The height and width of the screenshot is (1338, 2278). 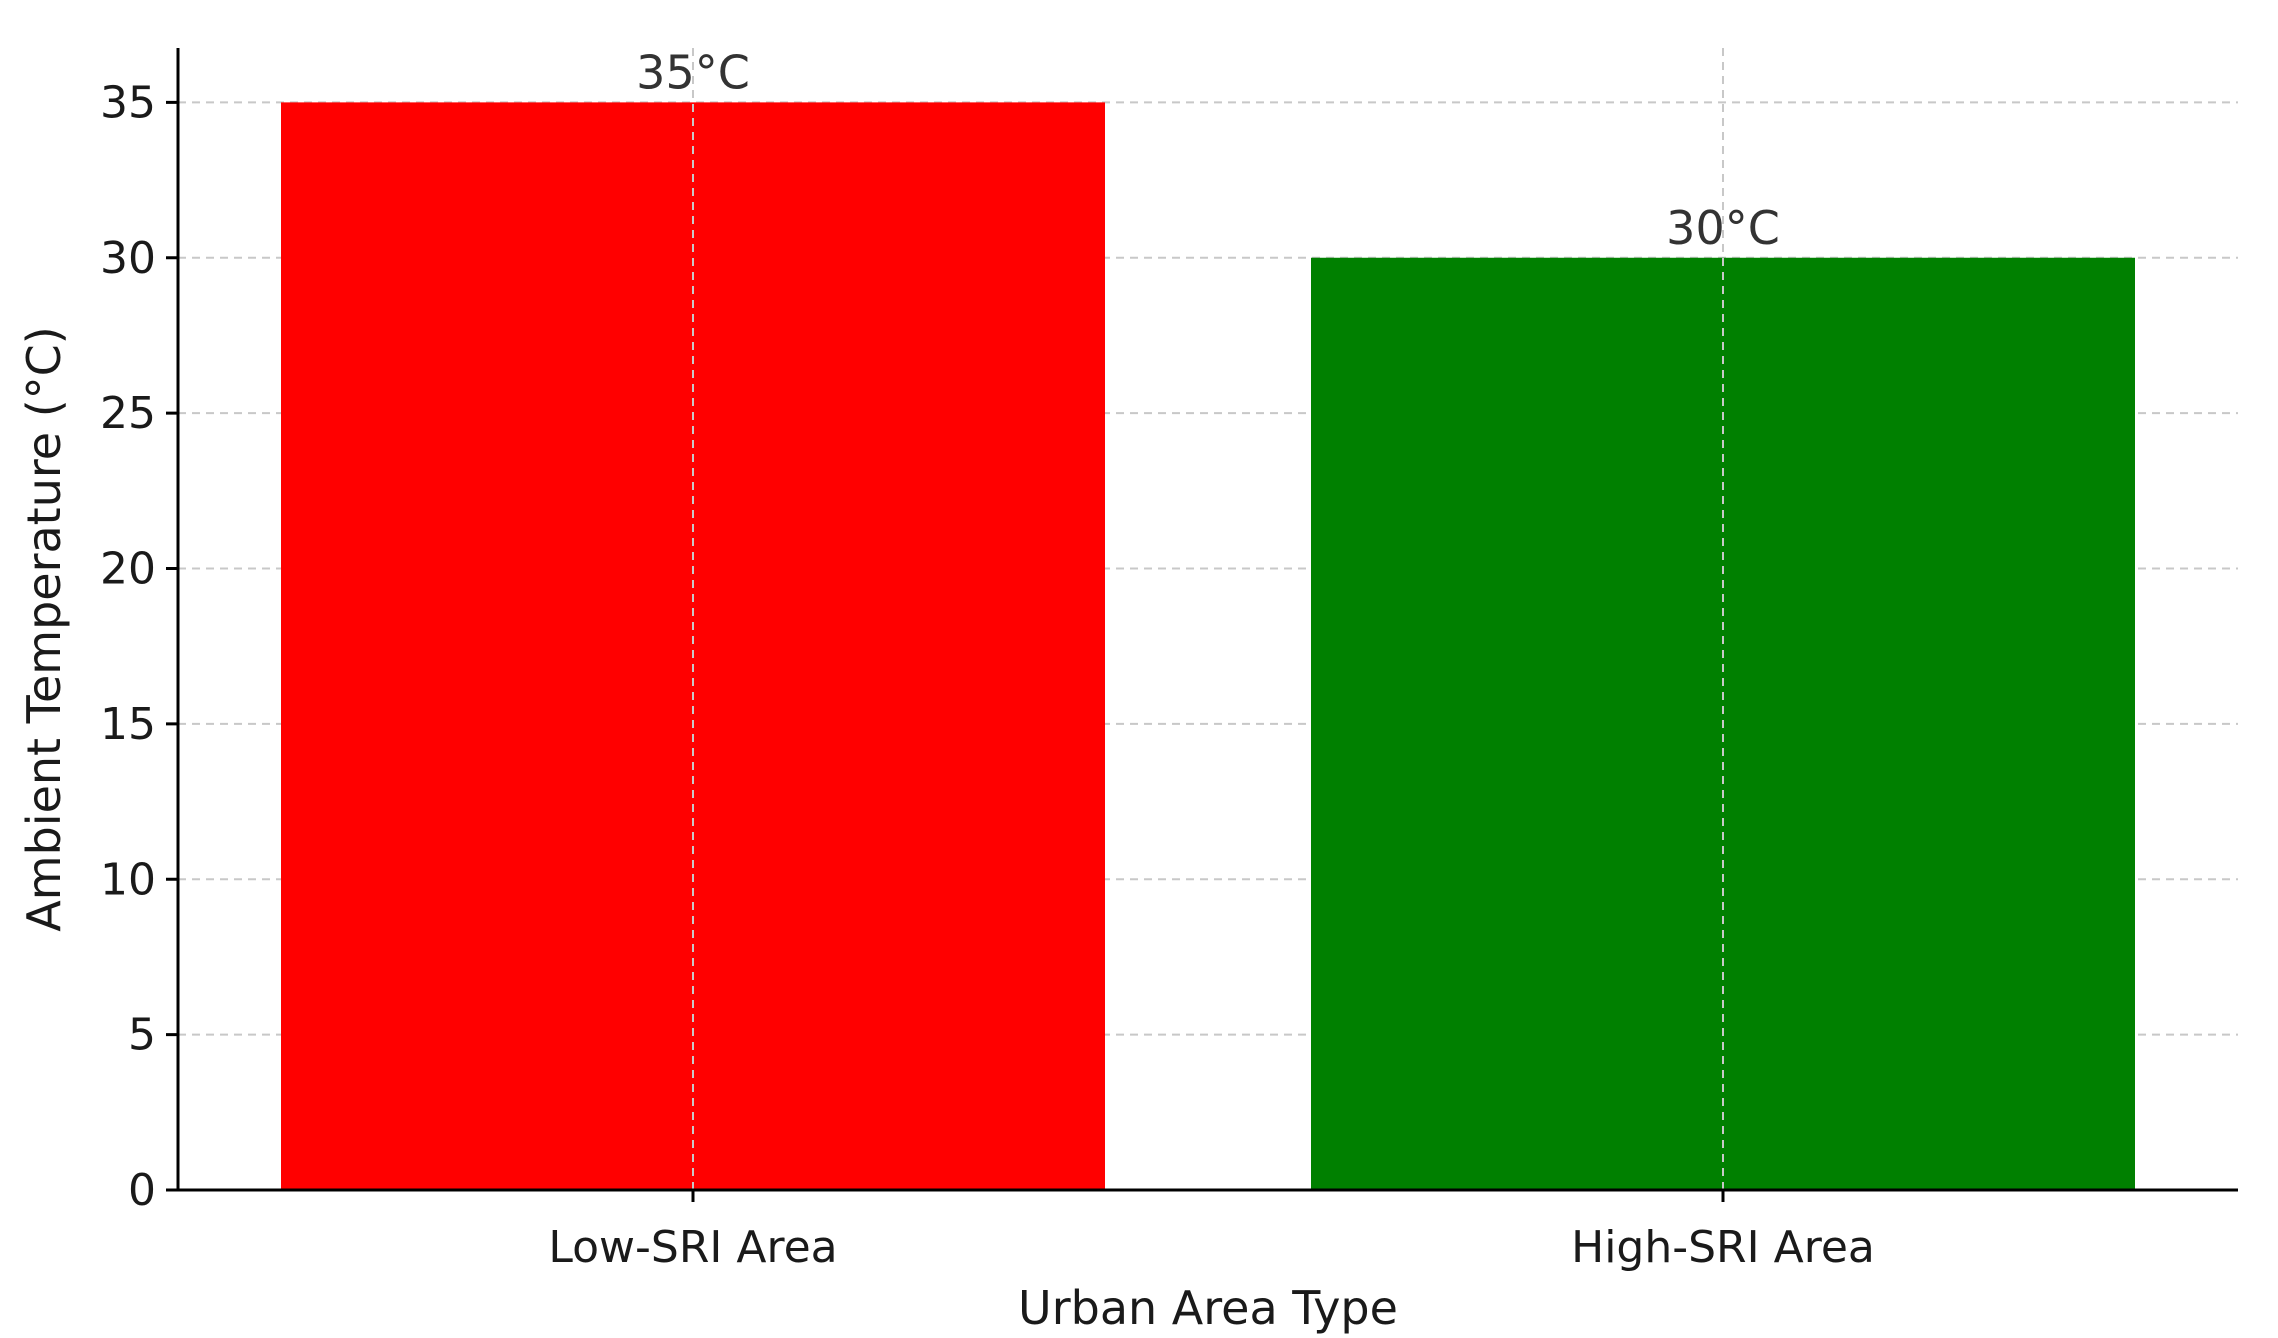 I want to click on x-tick-label: Low-SRI Area, so click(x=692, y=1247).